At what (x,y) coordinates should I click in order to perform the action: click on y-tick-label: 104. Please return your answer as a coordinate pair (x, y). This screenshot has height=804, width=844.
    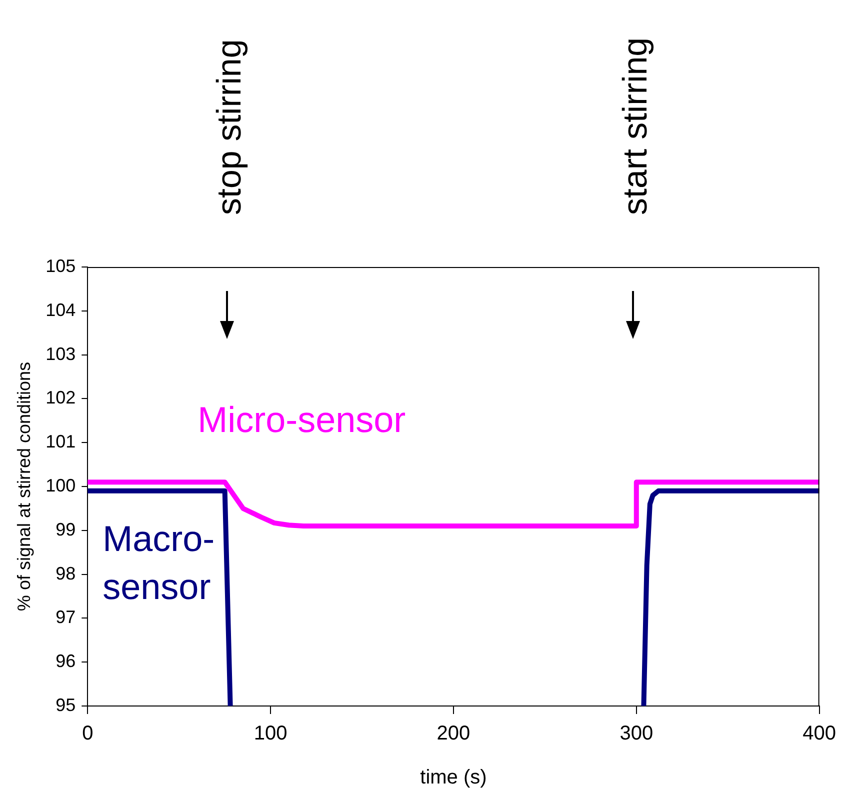
    Looking at the image, I should click on (61, 310).